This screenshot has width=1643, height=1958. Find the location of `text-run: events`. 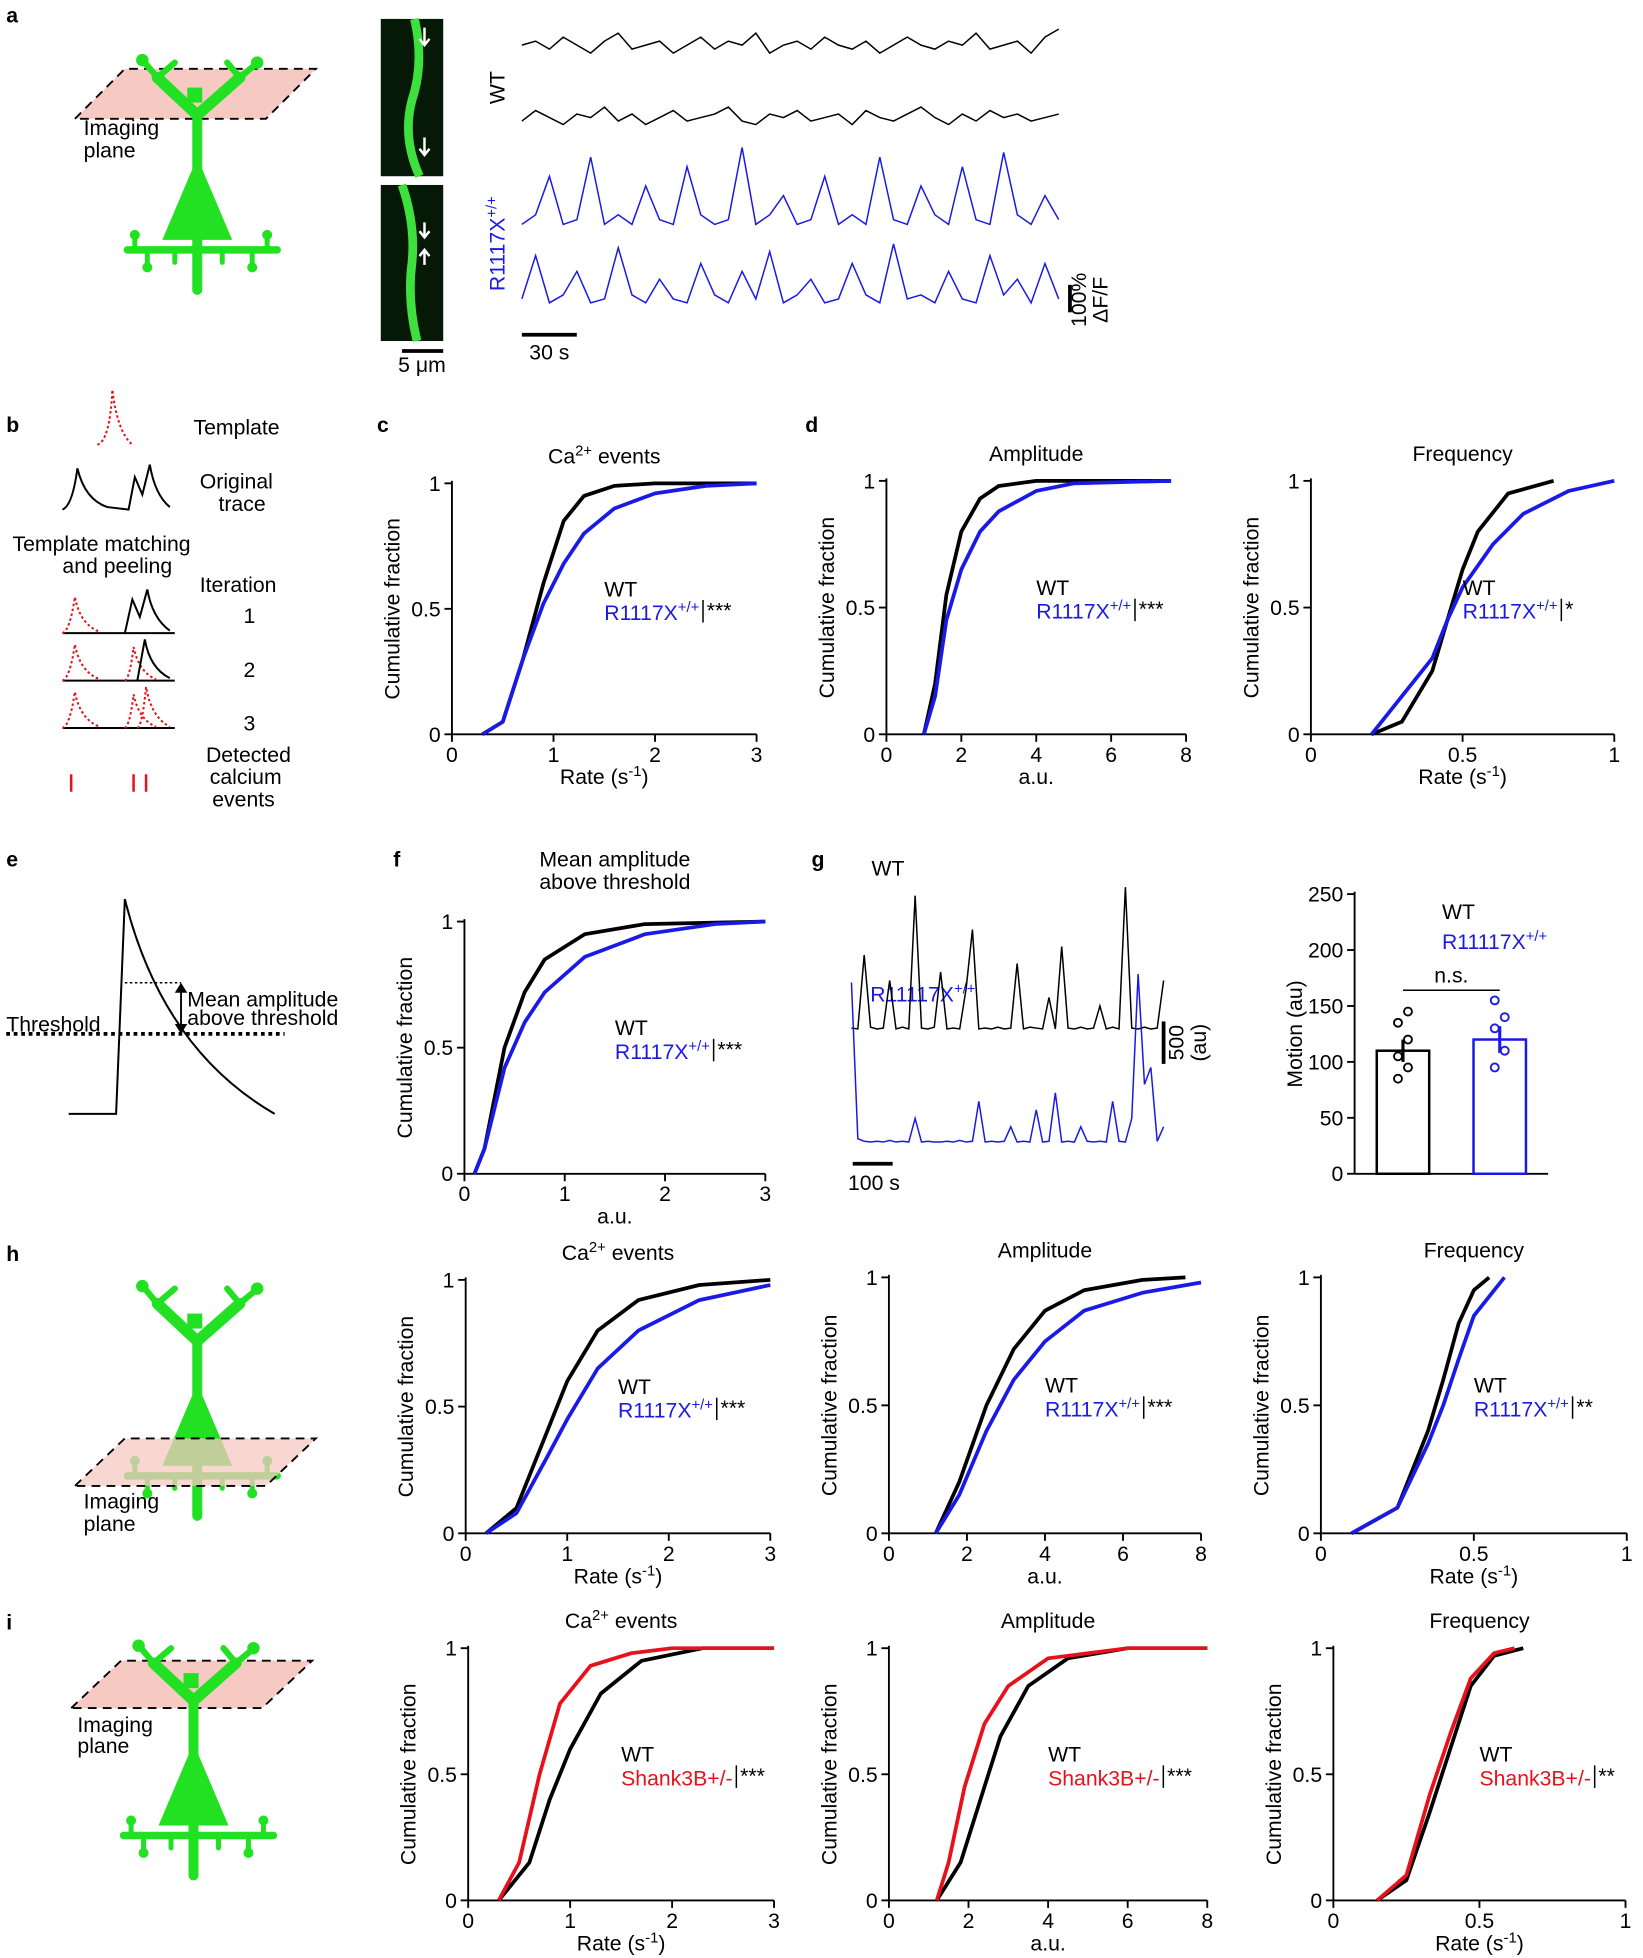

text-run: events is located at coordinates (640, 1253).